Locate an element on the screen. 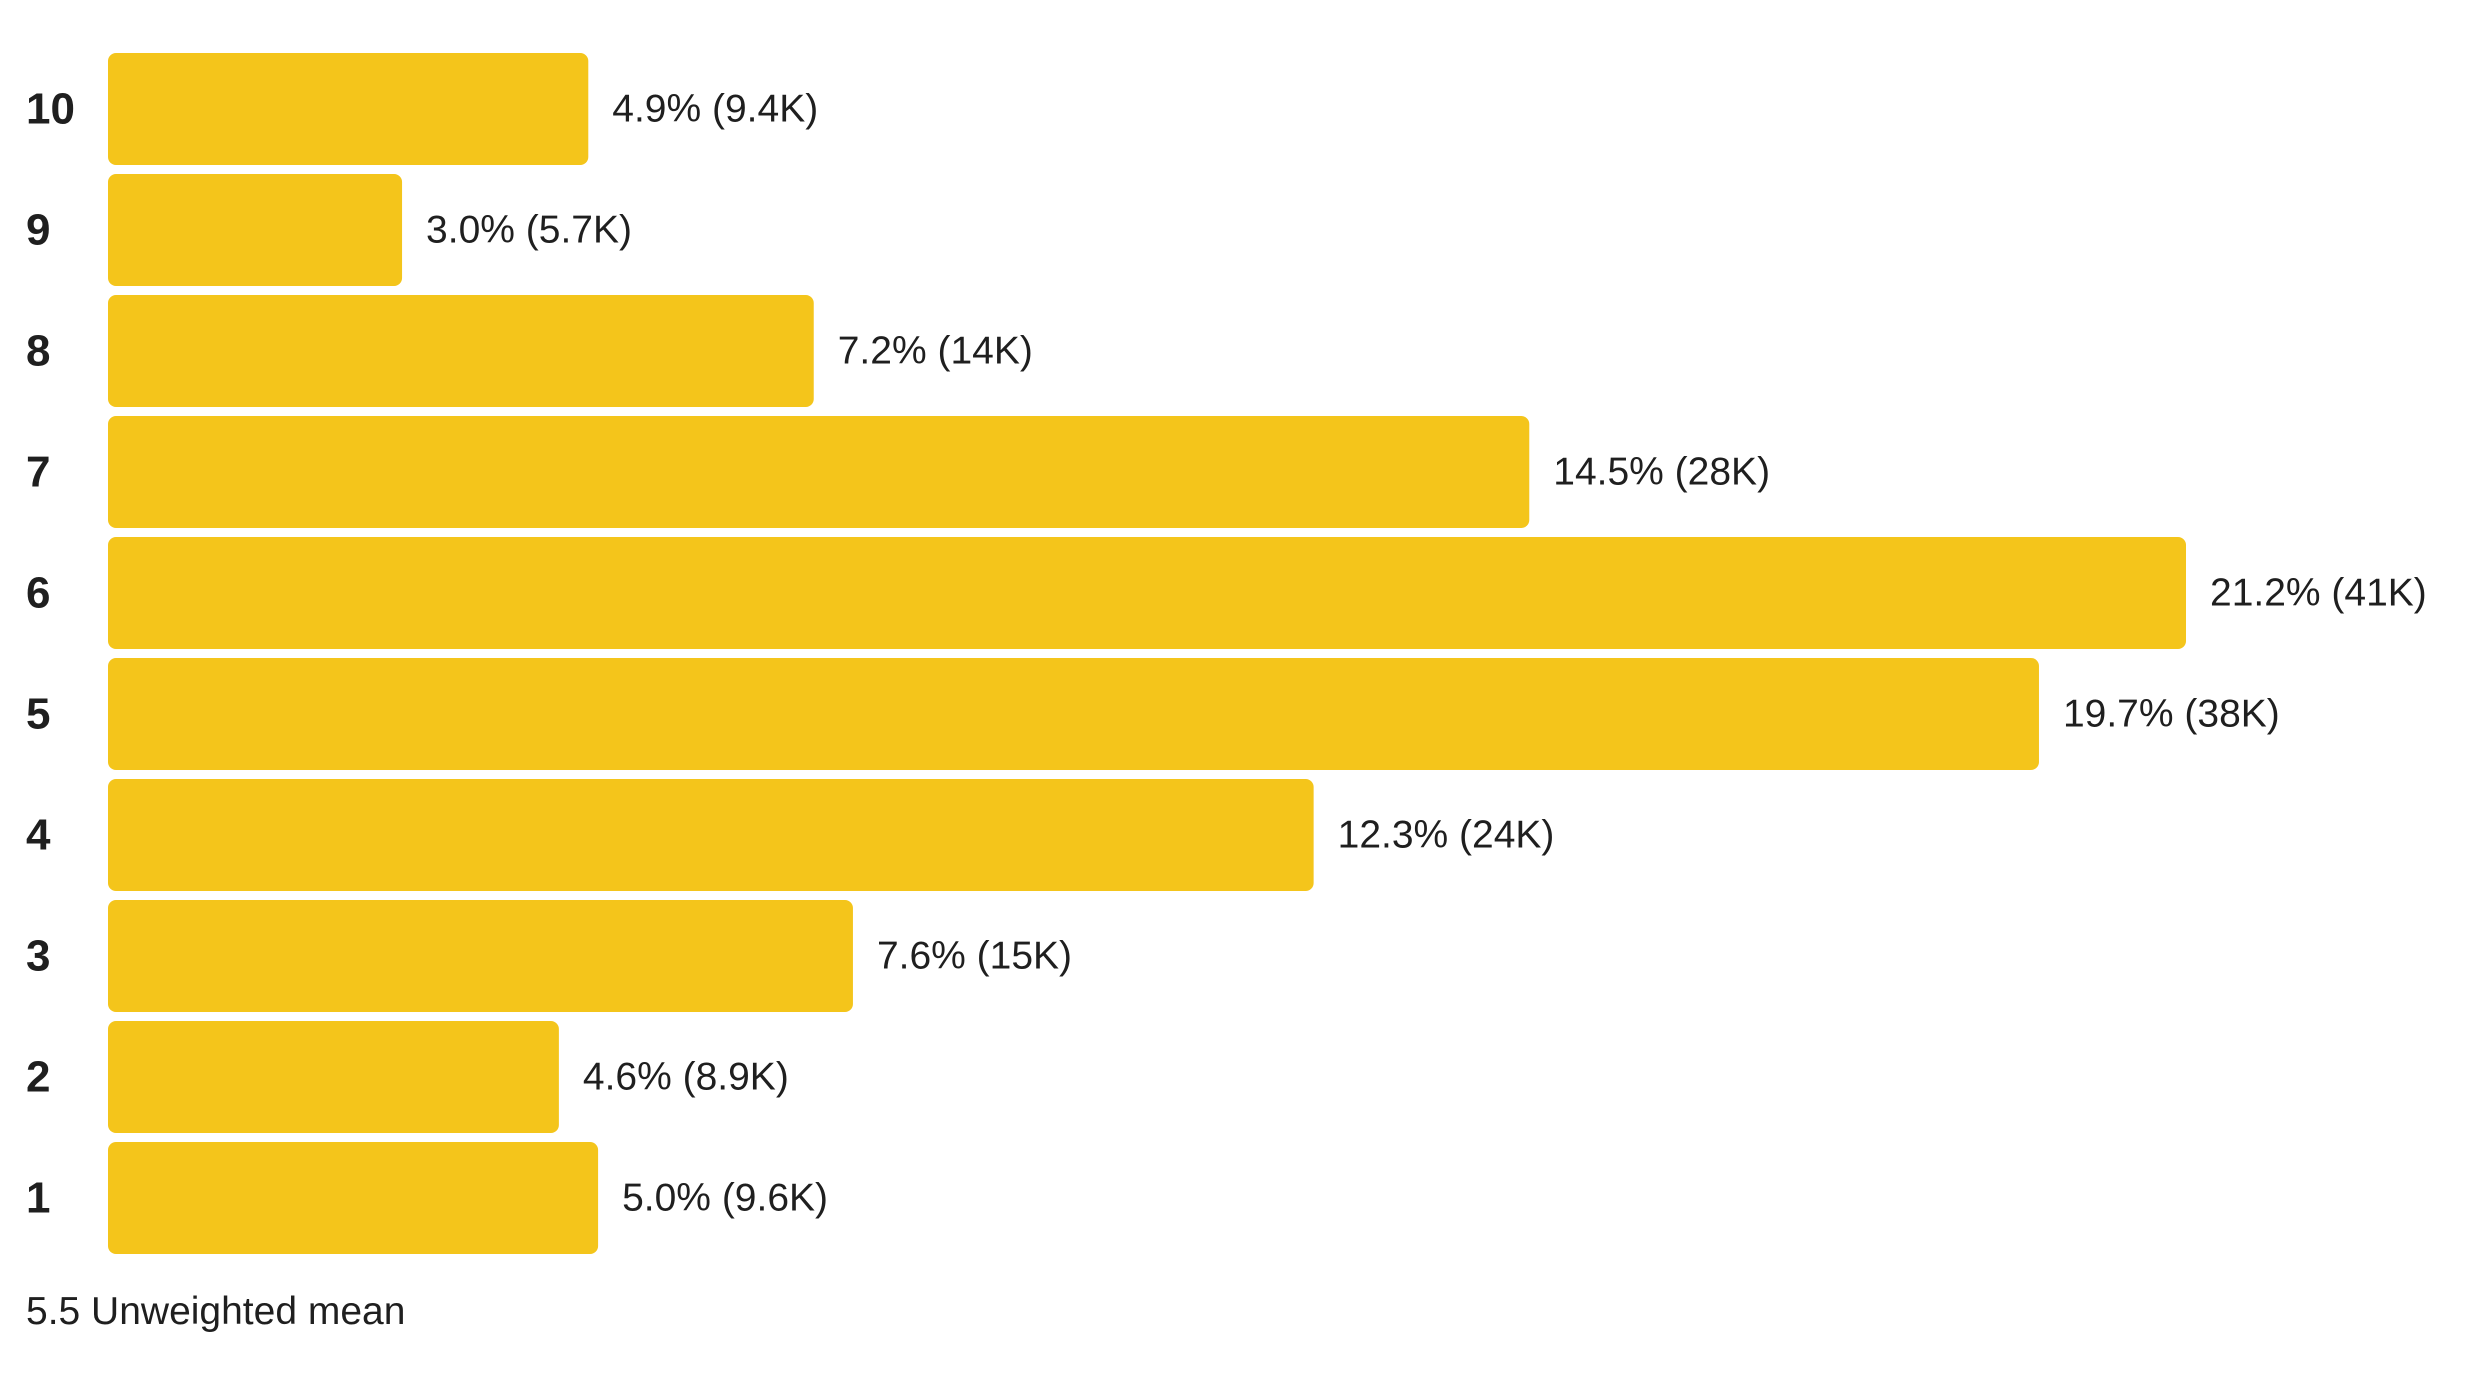  value-label: 21.2% (41K) is located at coordinates (2318, 593).